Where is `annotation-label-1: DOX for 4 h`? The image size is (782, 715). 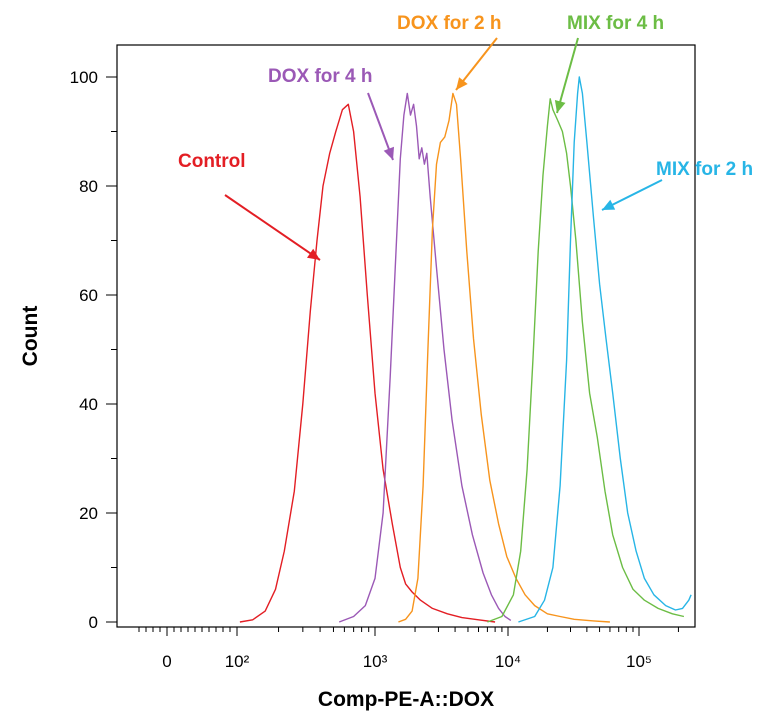 annotation-label-1: DOX for 4 h is located at coordinates (320, 76).